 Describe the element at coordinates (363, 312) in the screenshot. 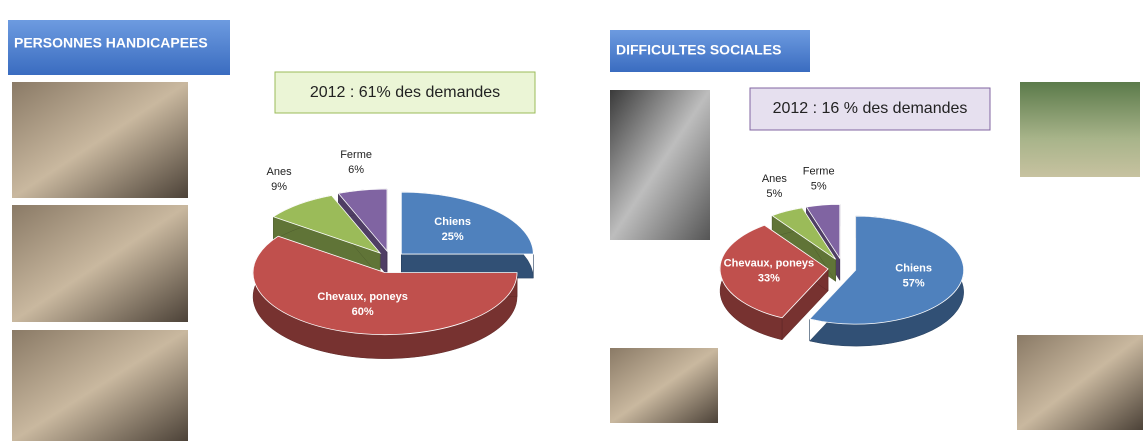

I see `slice-value-label: 60%` at that location.